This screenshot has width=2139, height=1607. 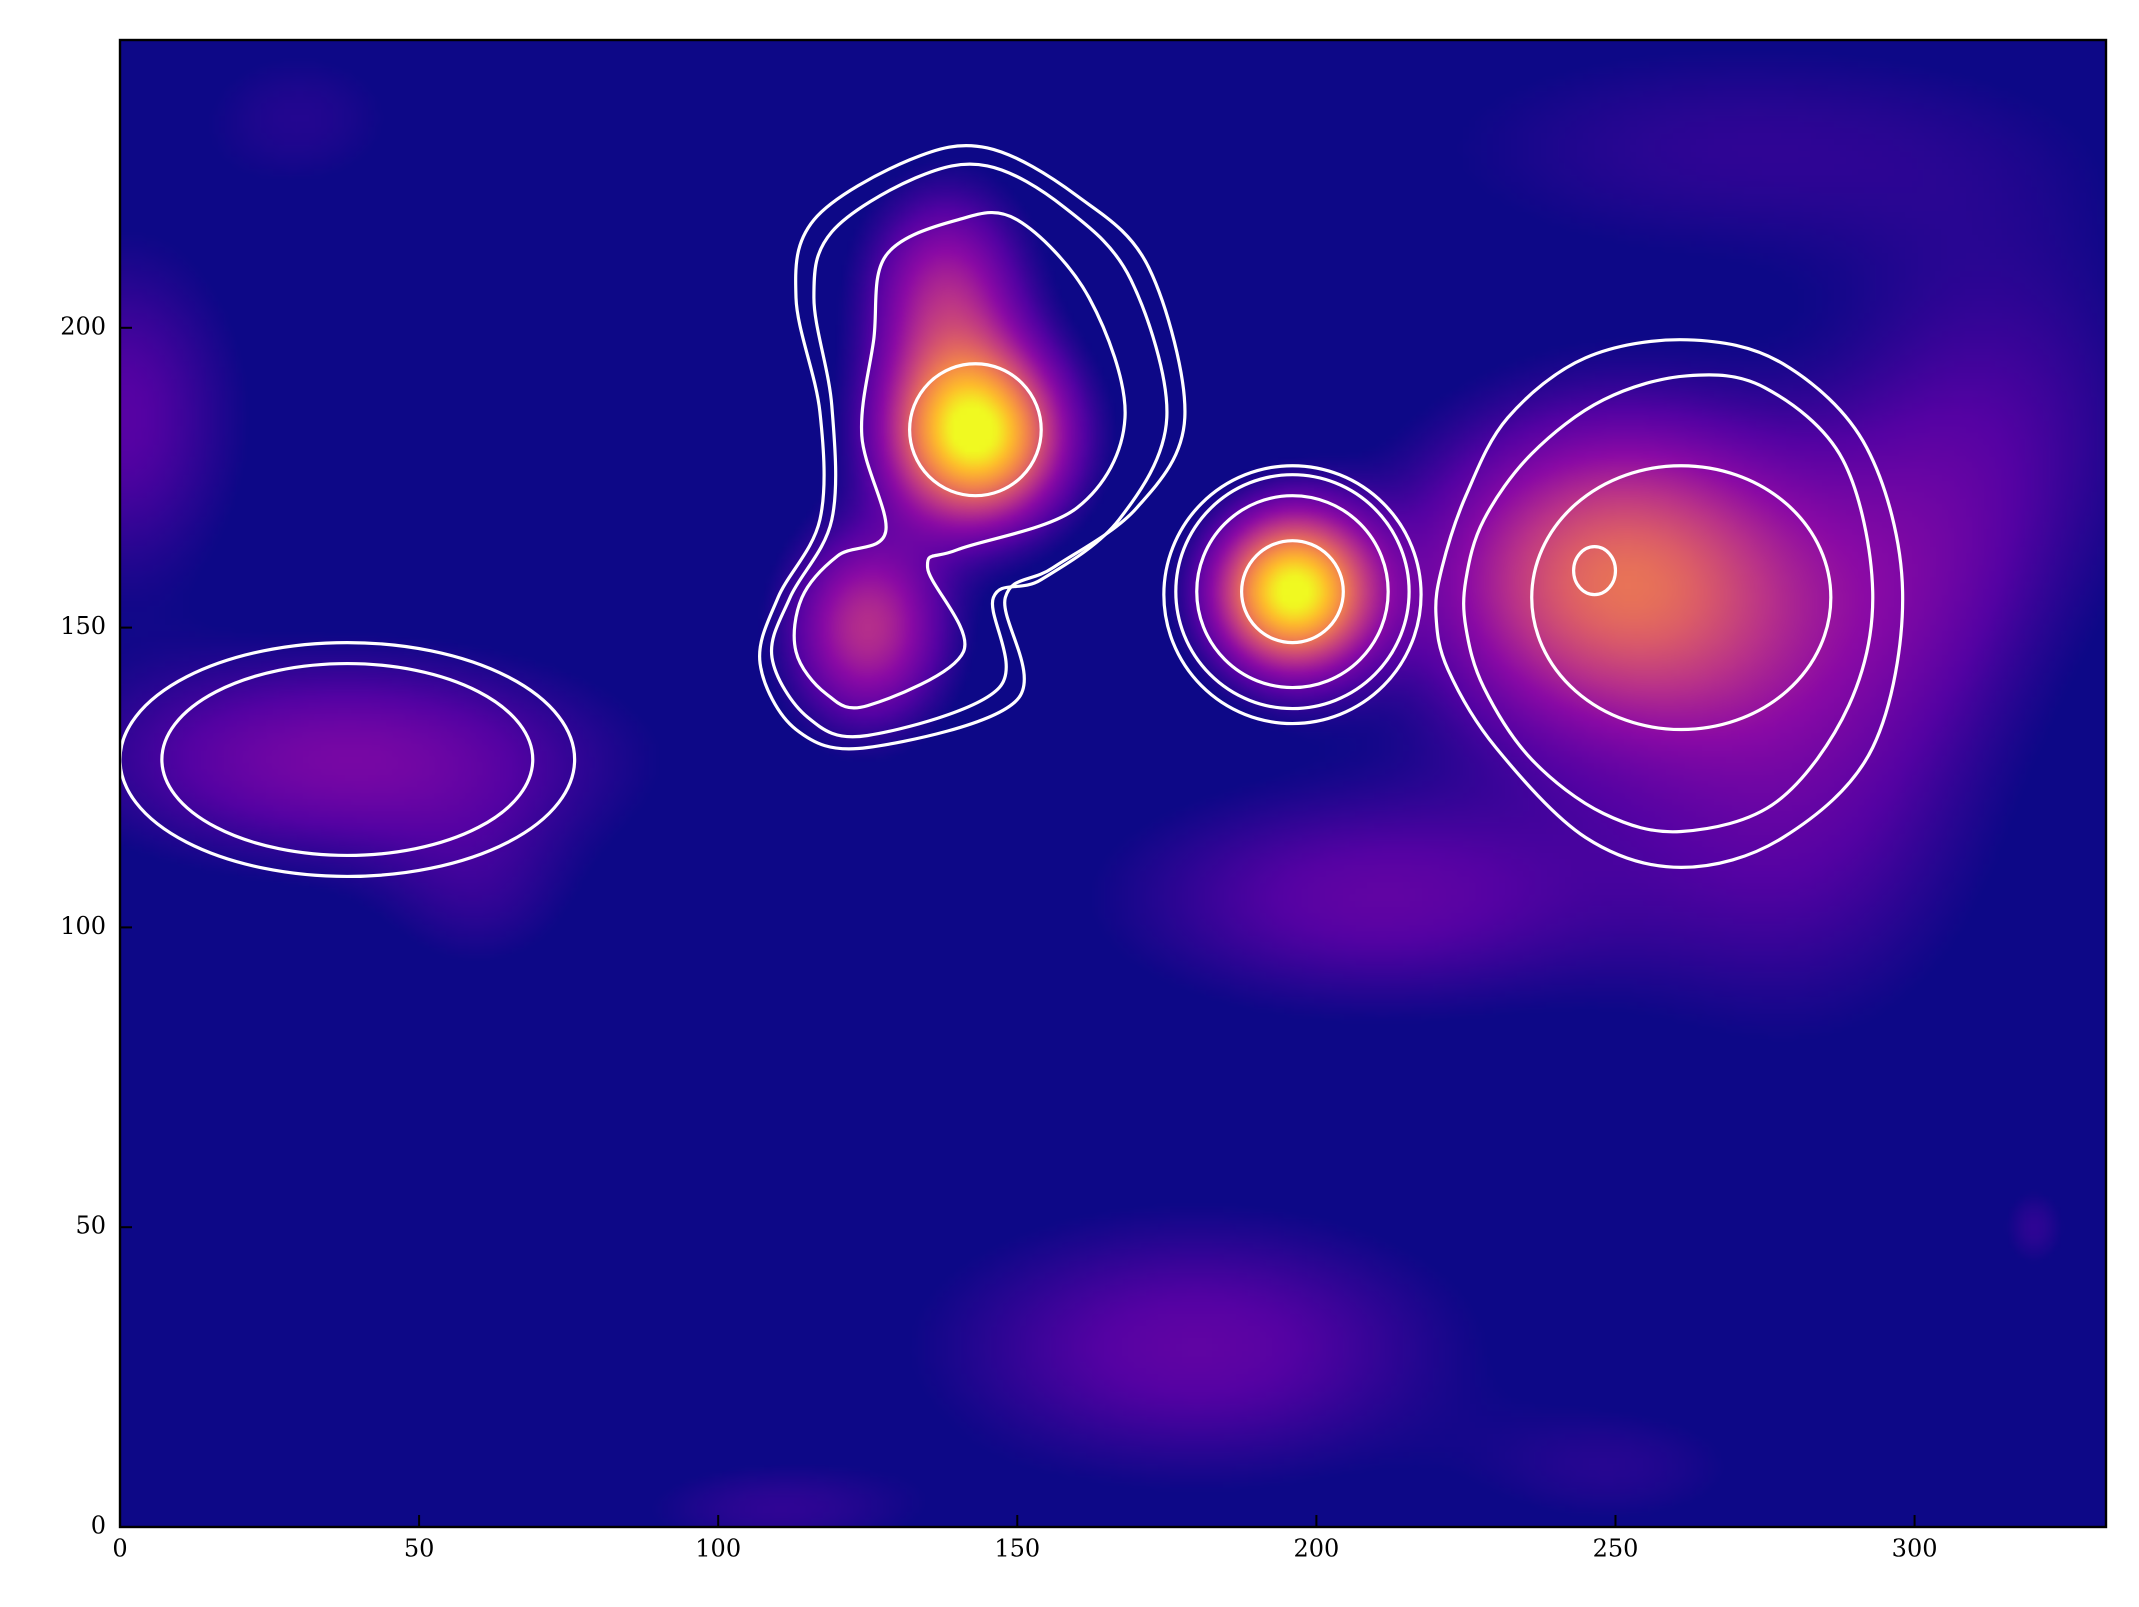 What do you see at coordinates (83, 926) in the screenshot?
I see `y-tick-label: 100` at bounding box center [83, 926].